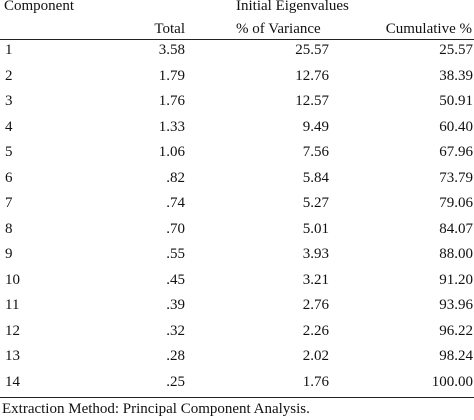 The image size is (474, 420). What do you see at coordinates (237, 232) in the screenshot?
I see `table-row: 8 .70 5.01 84.07` at bounding box center [237, 232].